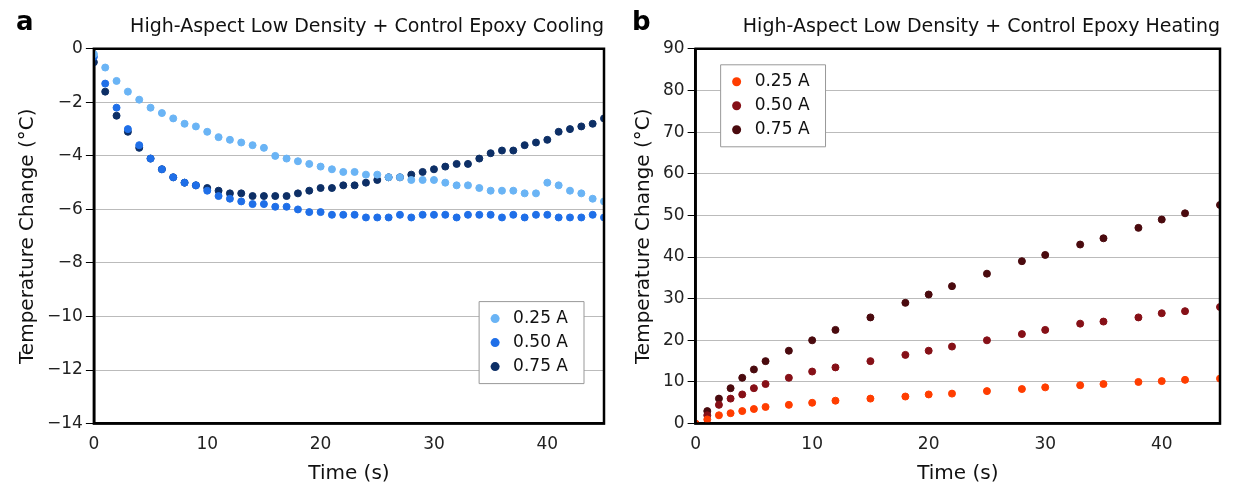 The width and height of the screenshot is (1242, 500). I want to click on y-tick-label: 90, so click(673, 47).